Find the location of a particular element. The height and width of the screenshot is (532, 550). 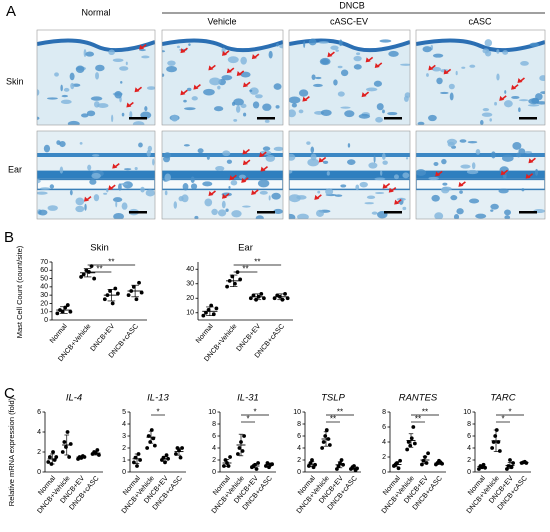

significance-label: * is located at coordinates (247, 419).